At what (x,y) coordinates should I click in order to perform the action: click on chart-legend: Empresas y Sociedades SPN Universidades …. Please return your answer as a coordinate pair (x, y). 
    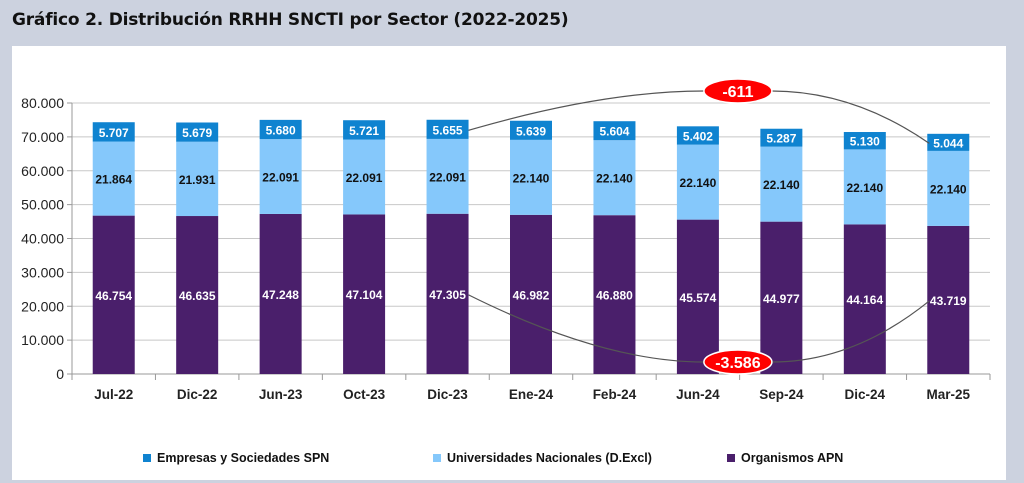
    Looking at the image, I should click on (512, 461).